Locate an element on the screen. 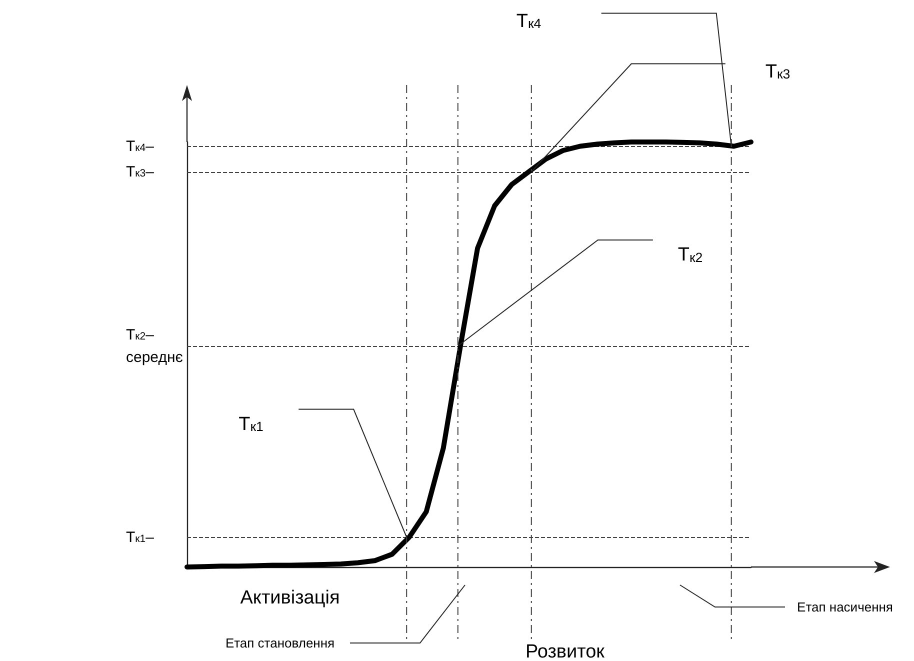 Image resolution: width=914 pixels, height=661 pixels. ref-line-label: Тк4– is located at coordinates (140, 146).